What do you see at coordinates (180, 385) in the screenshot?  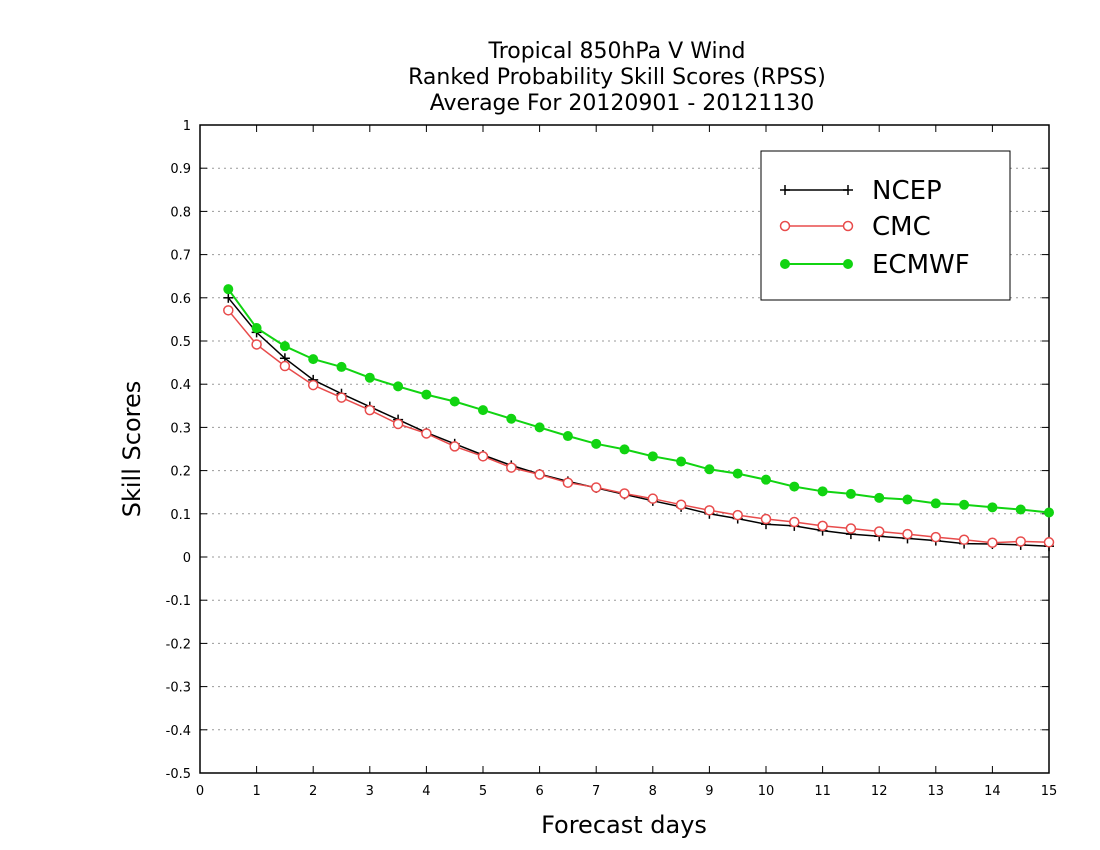 I see `y-tick-label: 0.4` at bounding box center [180, 385].